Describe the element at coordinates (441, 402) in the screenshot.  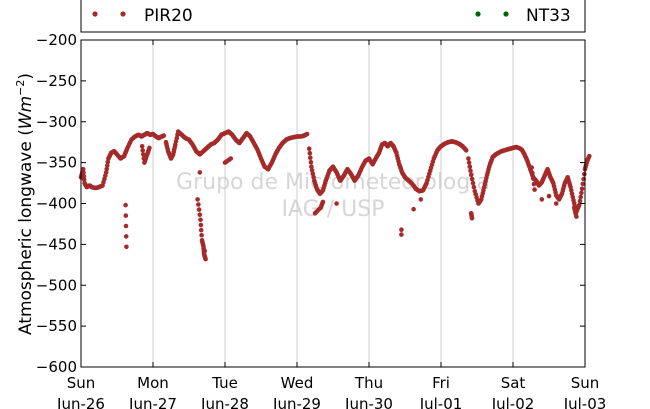
I see `x-tick-label-date: Jul-01` at that location.